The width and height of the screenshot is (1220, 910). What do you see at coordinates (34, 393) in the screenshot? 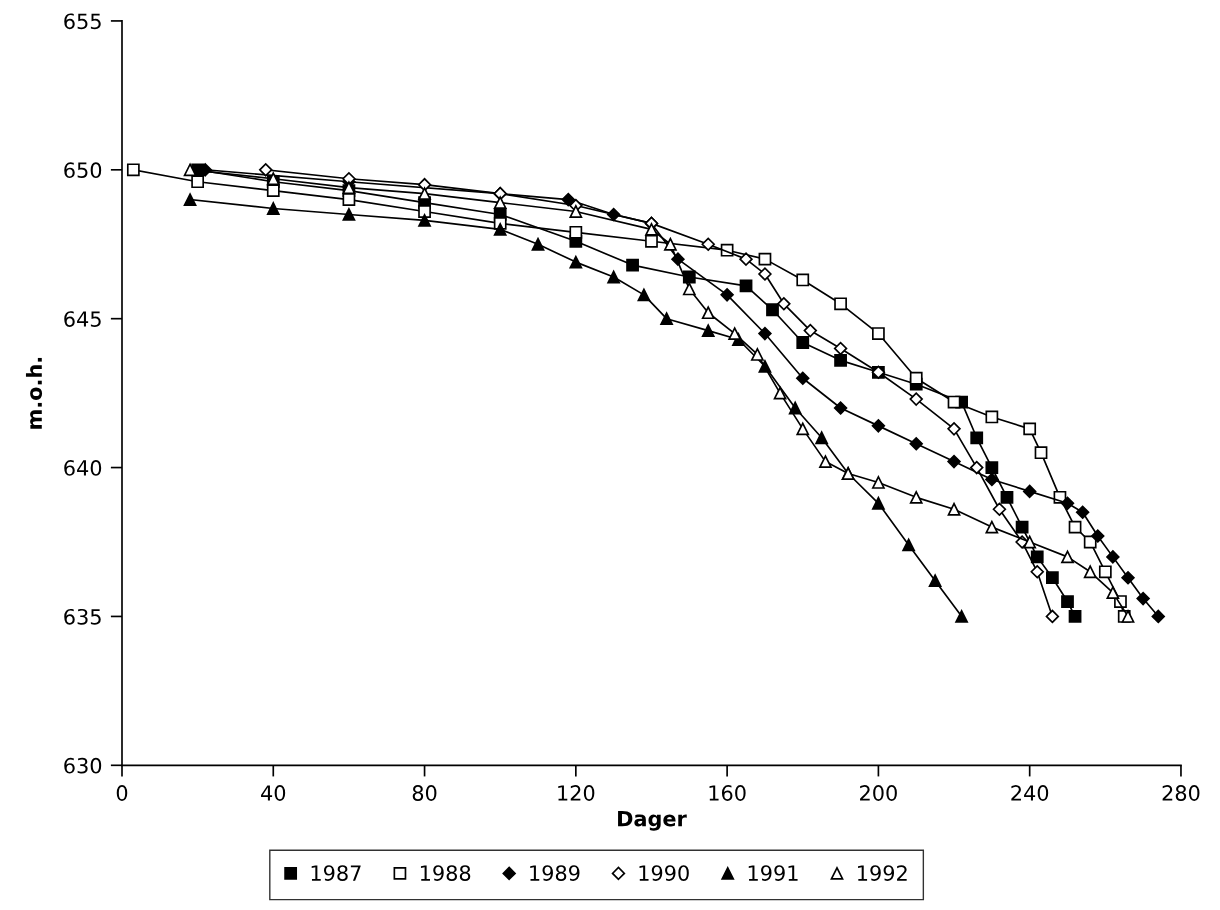
I see `y-axis-title: m.o.h.` at bounding box center [34, 393].